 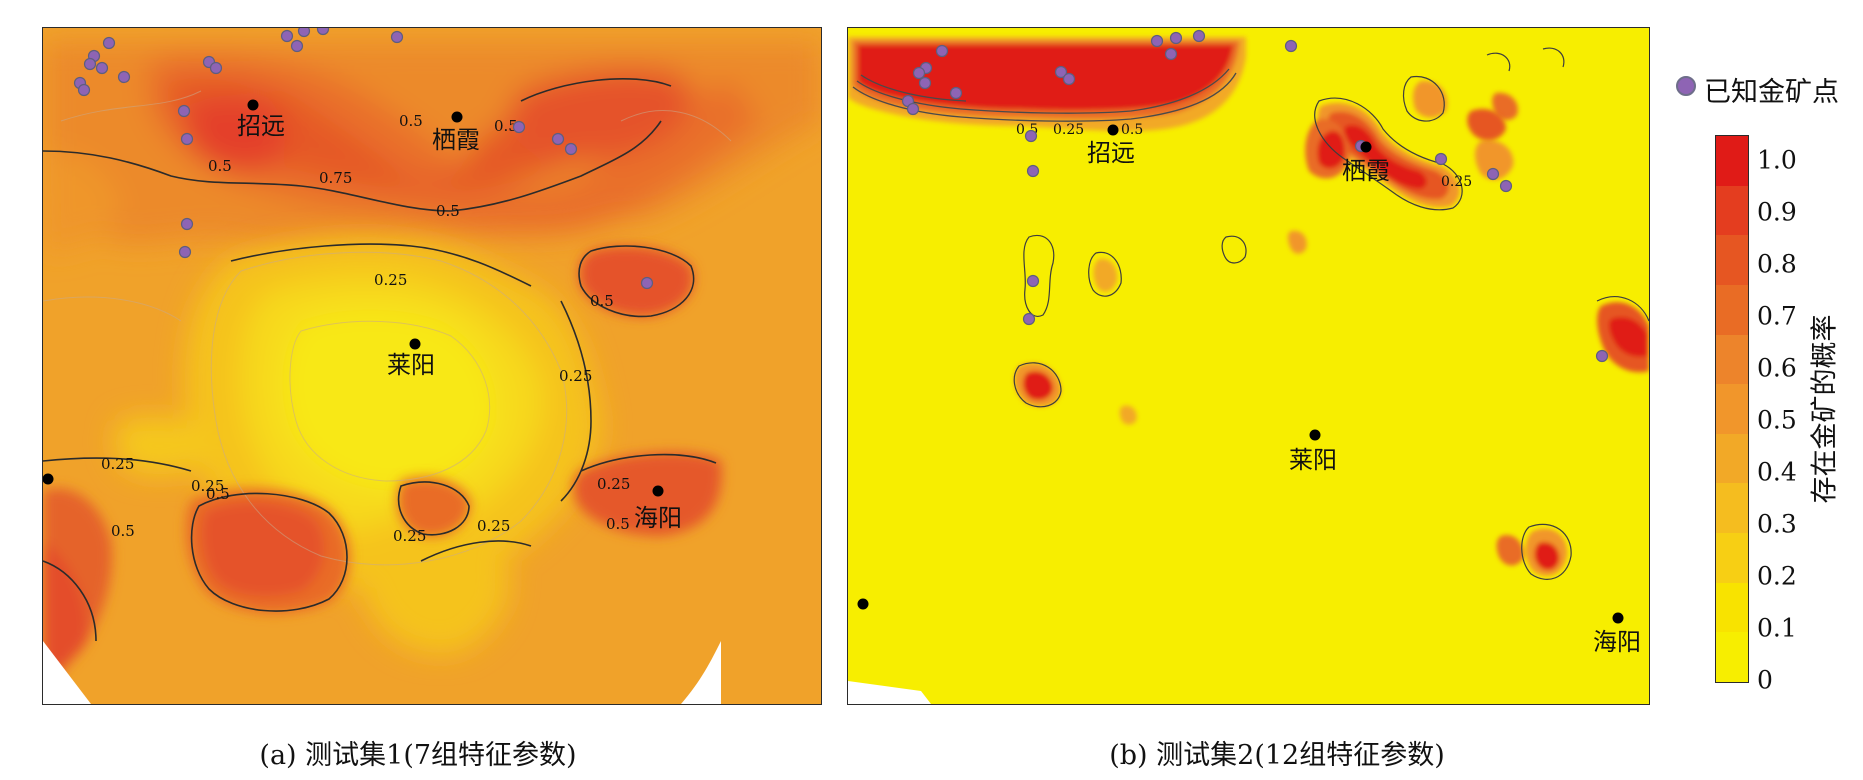 I want to click on colorbar-tick: 0.3, so click(x=1777, y=524).